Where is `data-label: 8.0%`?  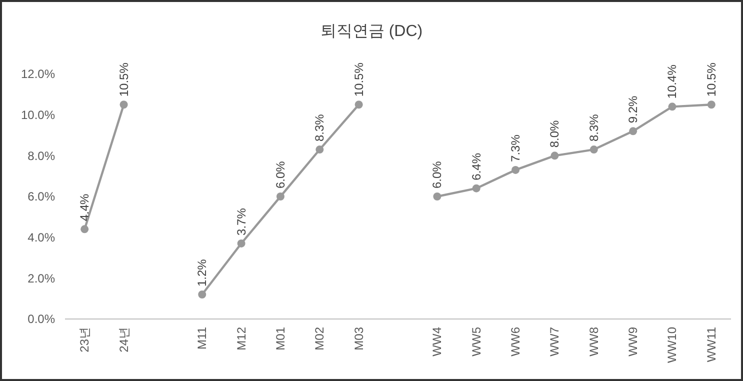
data-label: 8.0% is located at coordinates (555, 134).